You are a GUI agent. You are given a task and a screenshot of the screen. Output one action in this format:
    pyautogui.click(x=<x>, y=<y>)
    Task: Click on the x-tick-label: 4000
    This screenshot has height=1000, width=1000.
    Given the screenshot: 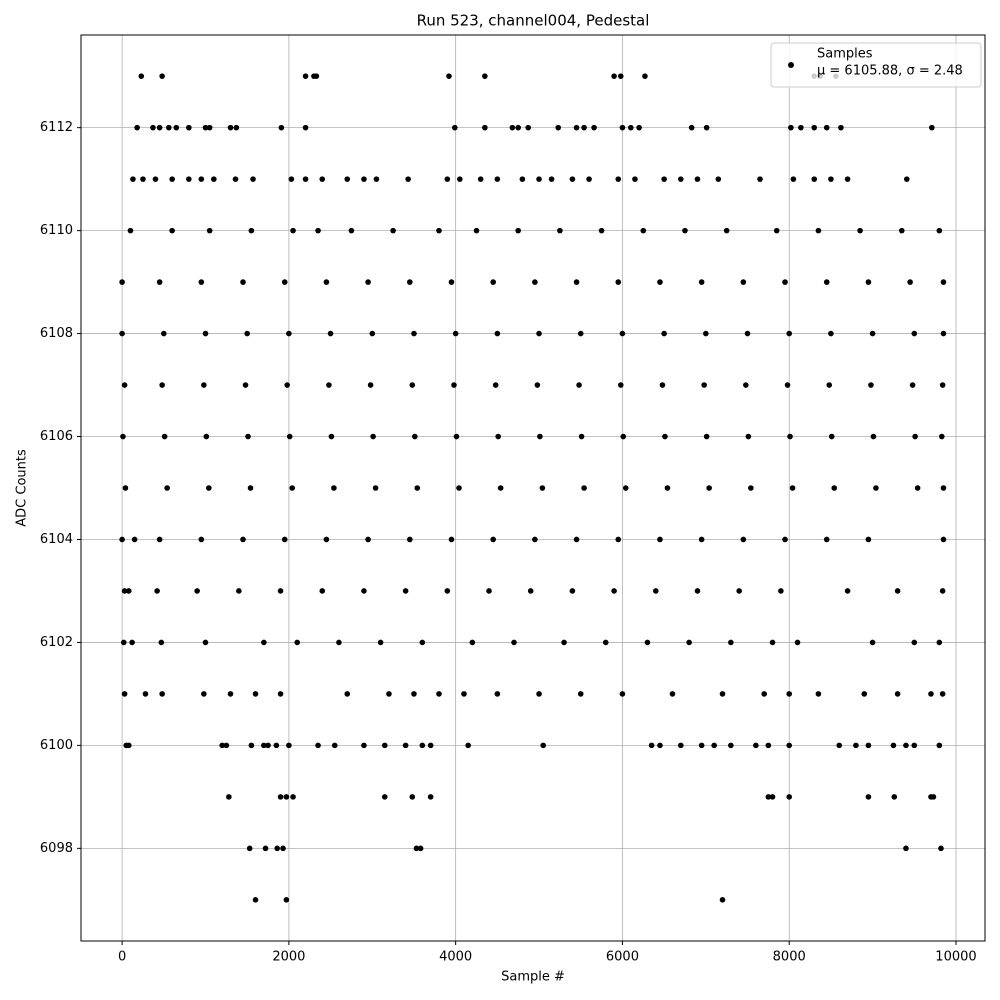 What is the action you would take?
    pyautogui.click(x=455, y=957)
    